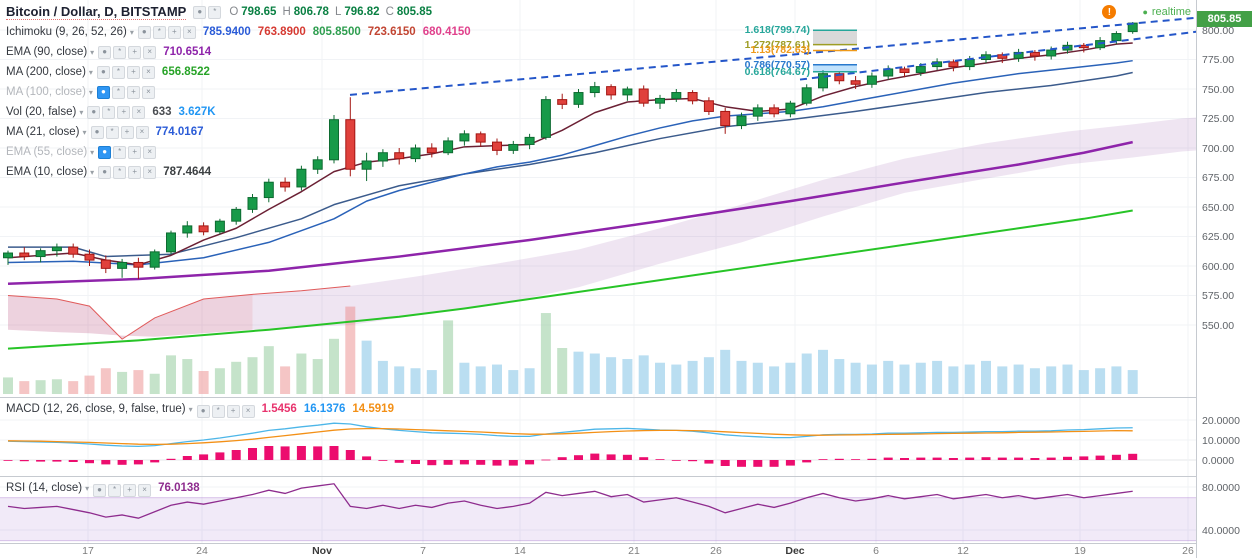 Image resolution: width=1252 pixels, height=558 pixels. Describe the element at coordinates (777, 64) in the screenshot. I see `fib-level-label-3: 0.786(770.57)` at that location.